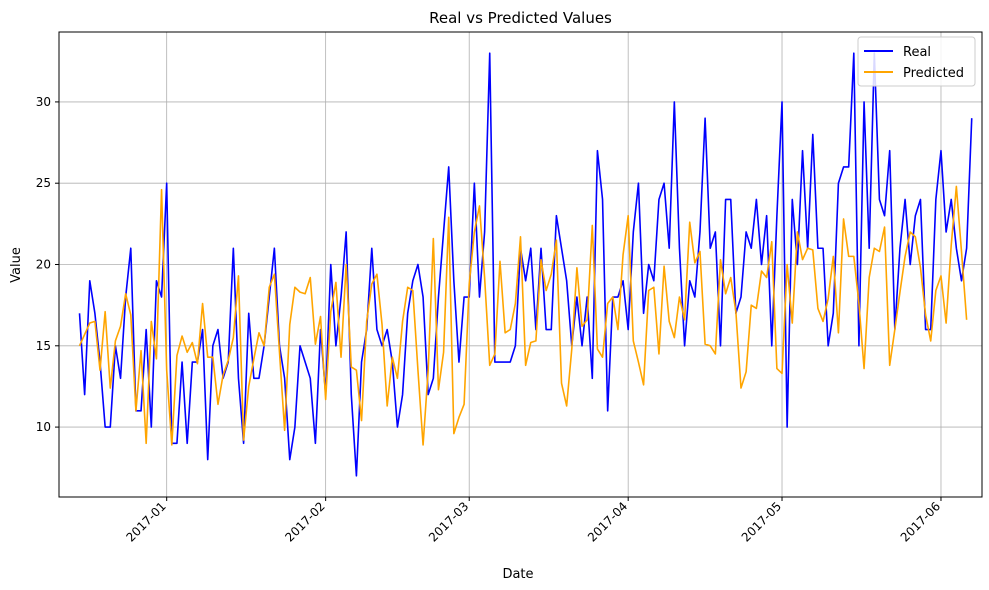  I want to click on y-axis: 10 15 20 25 30, so click(47, 264).